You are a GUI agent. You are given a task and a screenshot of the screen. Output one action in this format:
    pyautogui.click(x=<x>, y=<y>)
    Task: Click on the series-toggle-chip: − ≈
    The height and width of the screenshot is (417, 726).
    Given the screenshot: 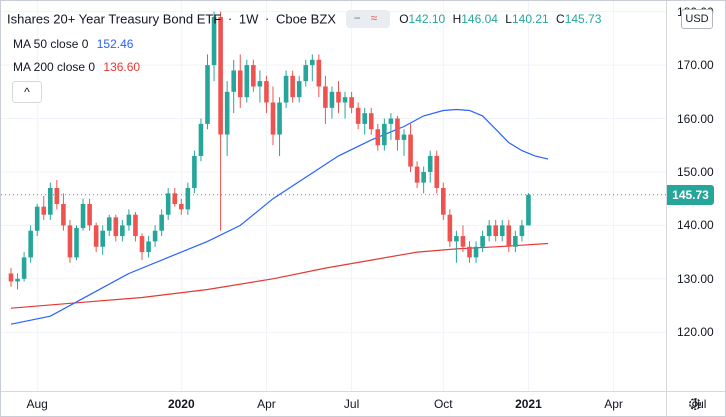 What is the action you would take?
    pyautogui.click(x=367, y=19)
    